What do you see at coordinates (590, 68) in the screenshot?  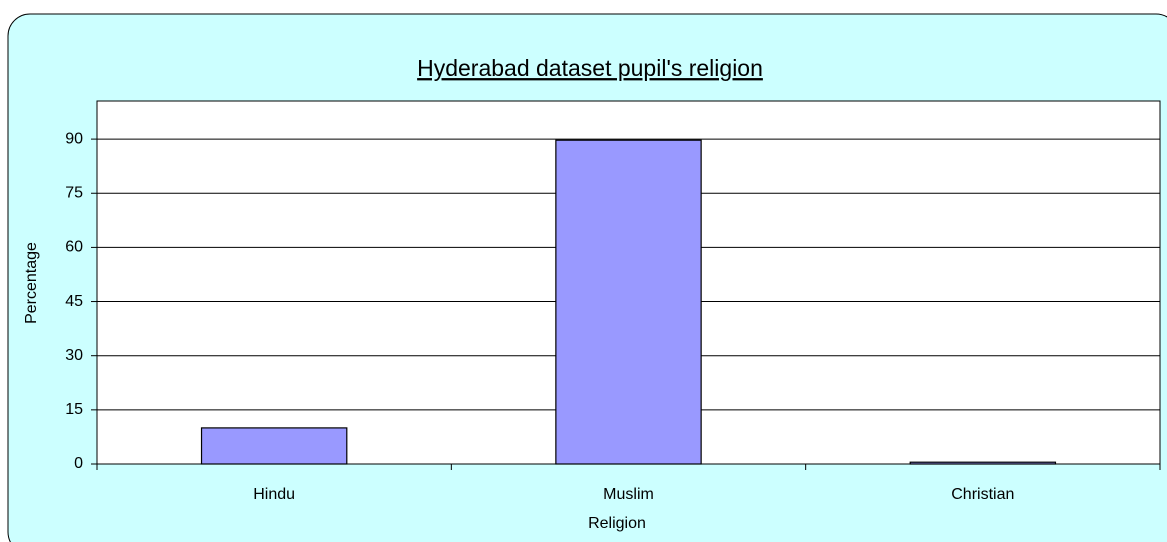 I see `chart-title: Hyderabad dataset pupil's religion` at bounding box center [590, 68].